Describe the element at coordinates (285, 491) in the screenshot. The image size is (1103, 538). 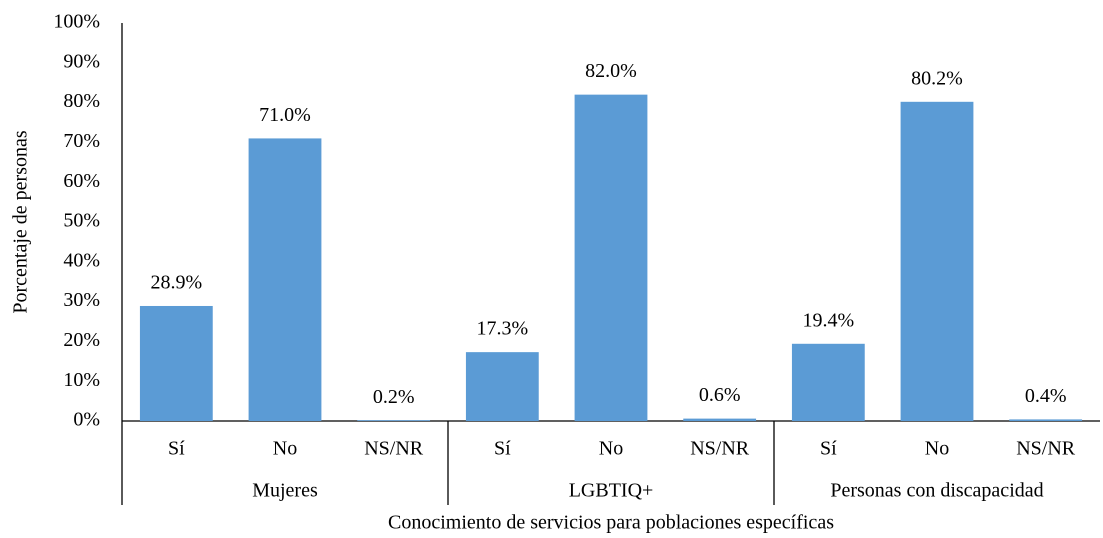
I see `group-label: Mujeres` at that location.